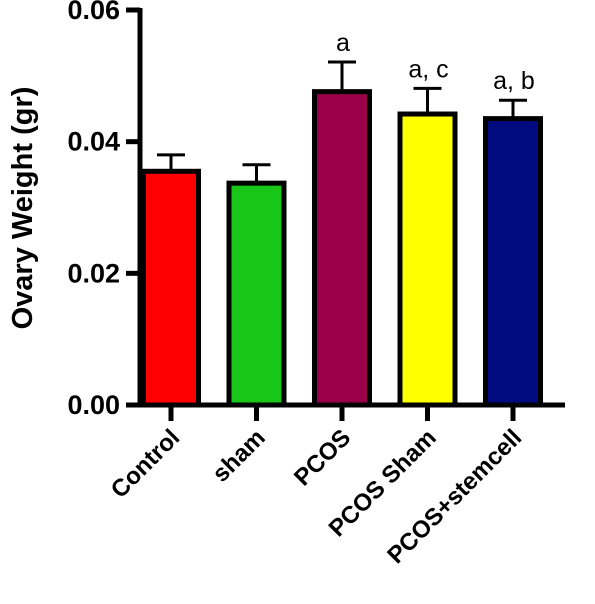 Image resolution: width=595 pixels, height=604 pixels. Describe the element at coordinates (93, 273) in the screenshot. I see `y-tick-label: 0.02` at that location.